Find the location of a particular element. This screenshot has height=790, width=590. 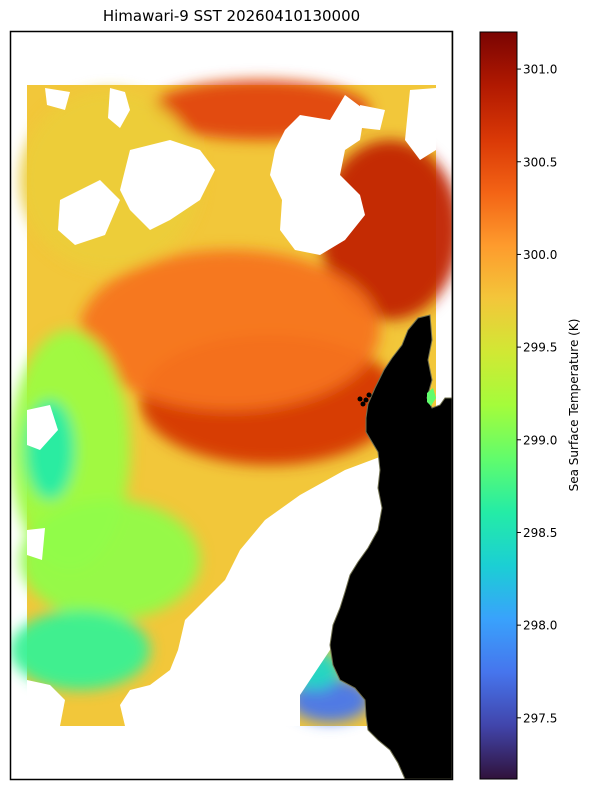

colorbar-tick-label: 299.0 is located at coordinates (540, 440).